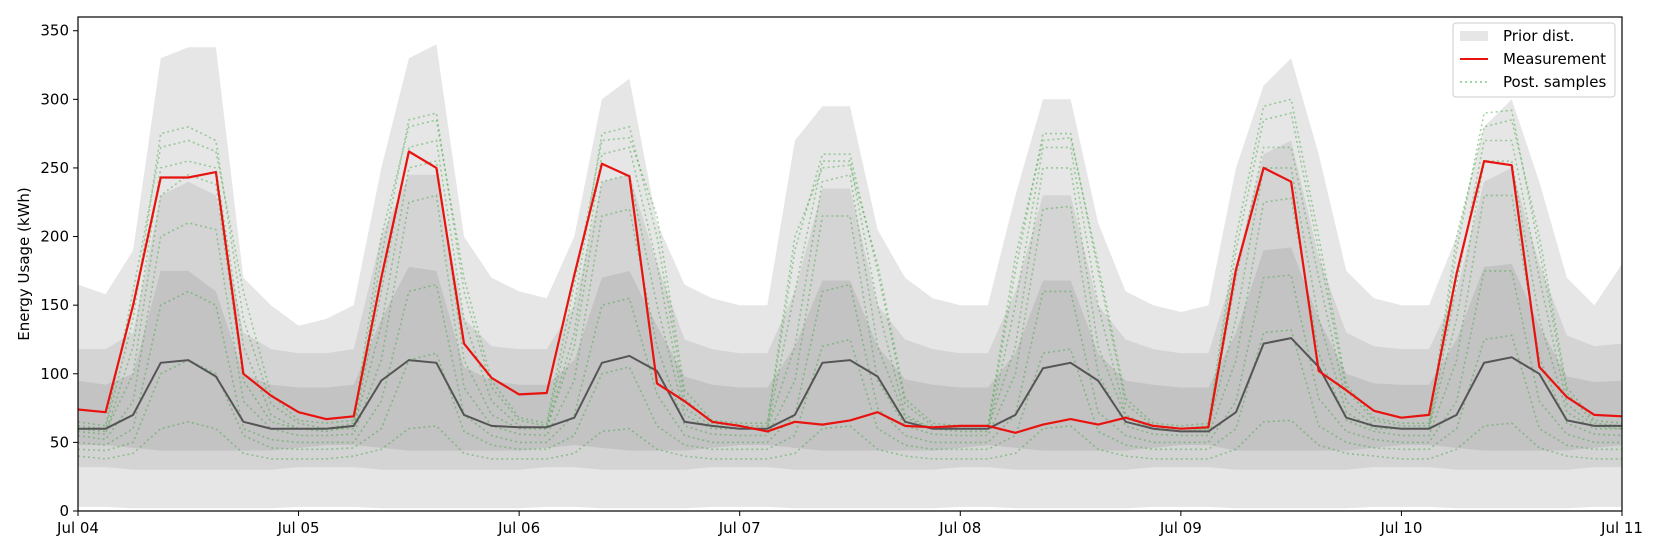  I want to click on legend-label-measurement: Measurement, so click(1554, 59).